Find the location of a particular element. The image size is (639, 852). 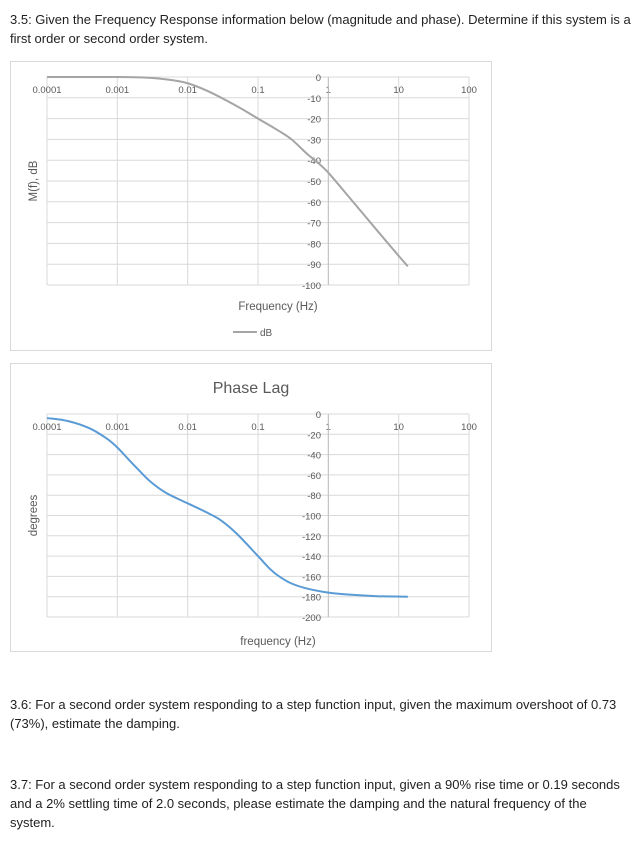

y-tick-label: -200 is located at coordinates (311, 618).